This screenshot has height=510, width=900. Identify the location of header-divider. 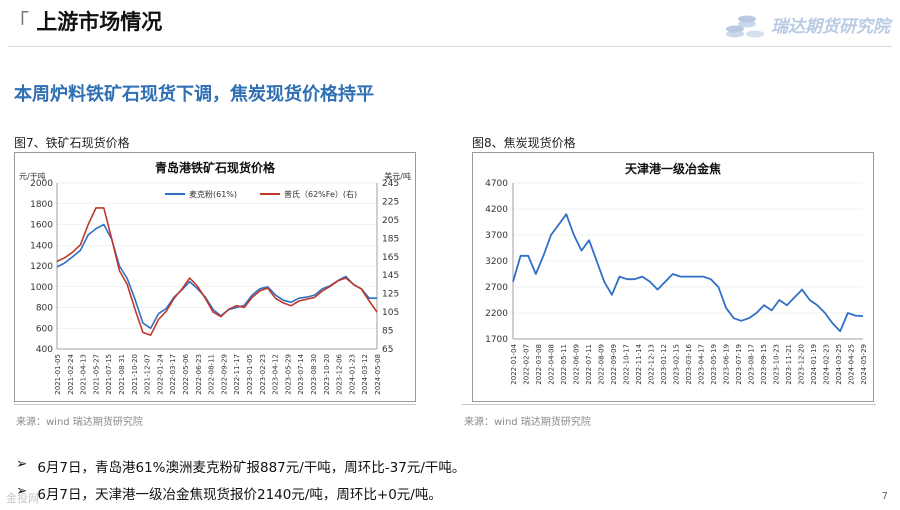
(450, 46).